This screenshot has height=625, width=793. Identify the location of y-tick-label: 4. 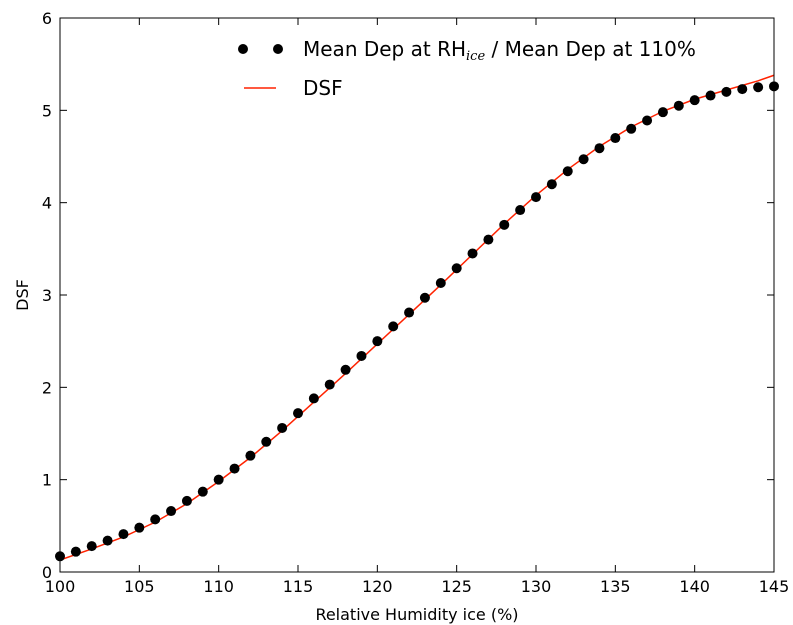
(47, 203).